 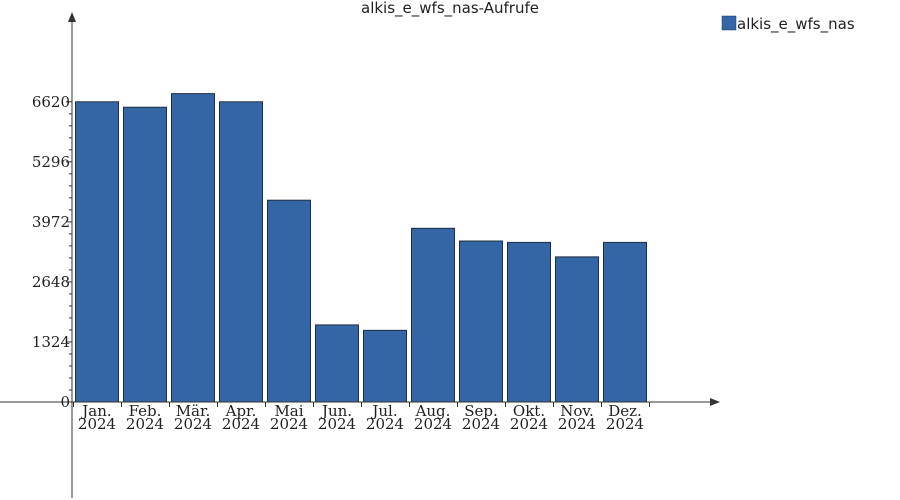 What do you see at coordinates (729, 23) in the screenshot?
I see `legend-swatch` at bounding box center [729, 23].